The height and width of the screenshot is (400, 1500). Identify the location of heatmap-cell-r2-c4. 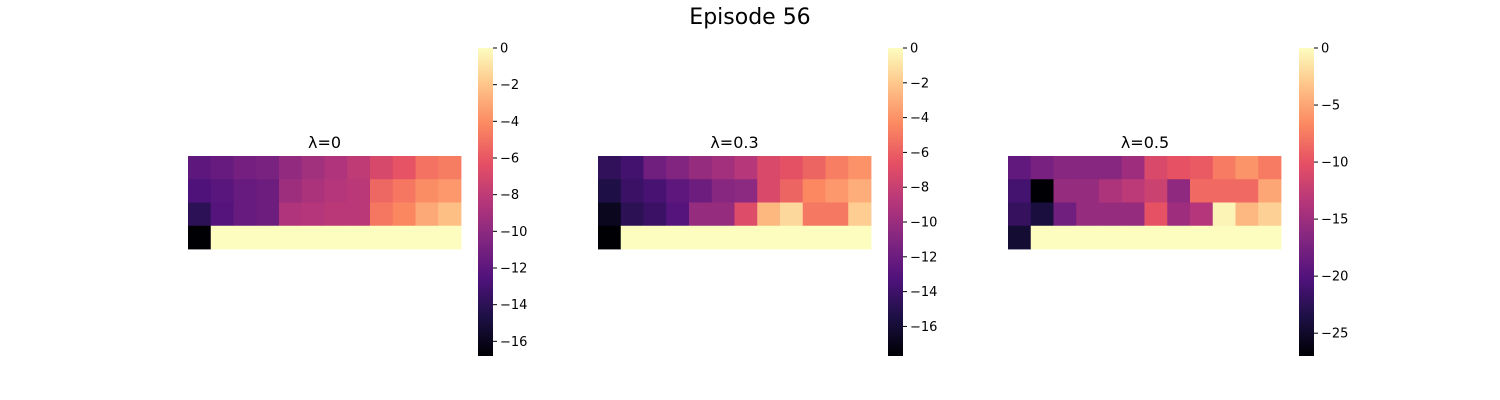
(701, 214).